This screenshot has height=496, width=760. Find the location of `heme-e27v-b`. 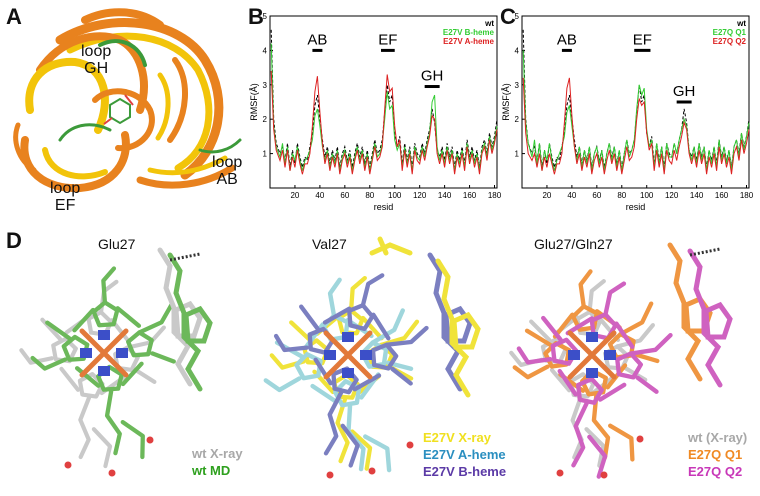

heme-e27v-b is located at coordinates (351, 370).